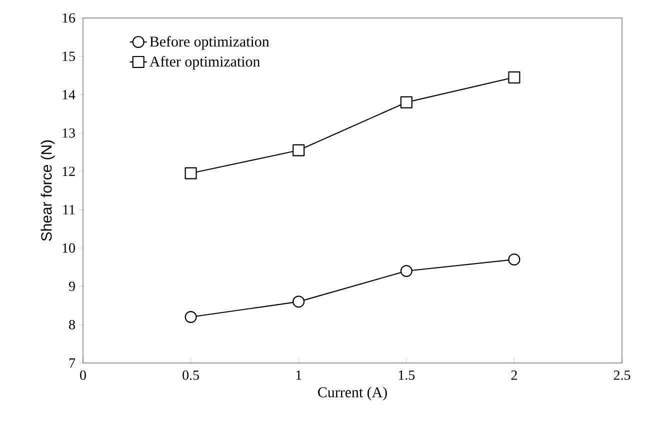  I want to click on y-tick-label: 11, so click(69, 209).